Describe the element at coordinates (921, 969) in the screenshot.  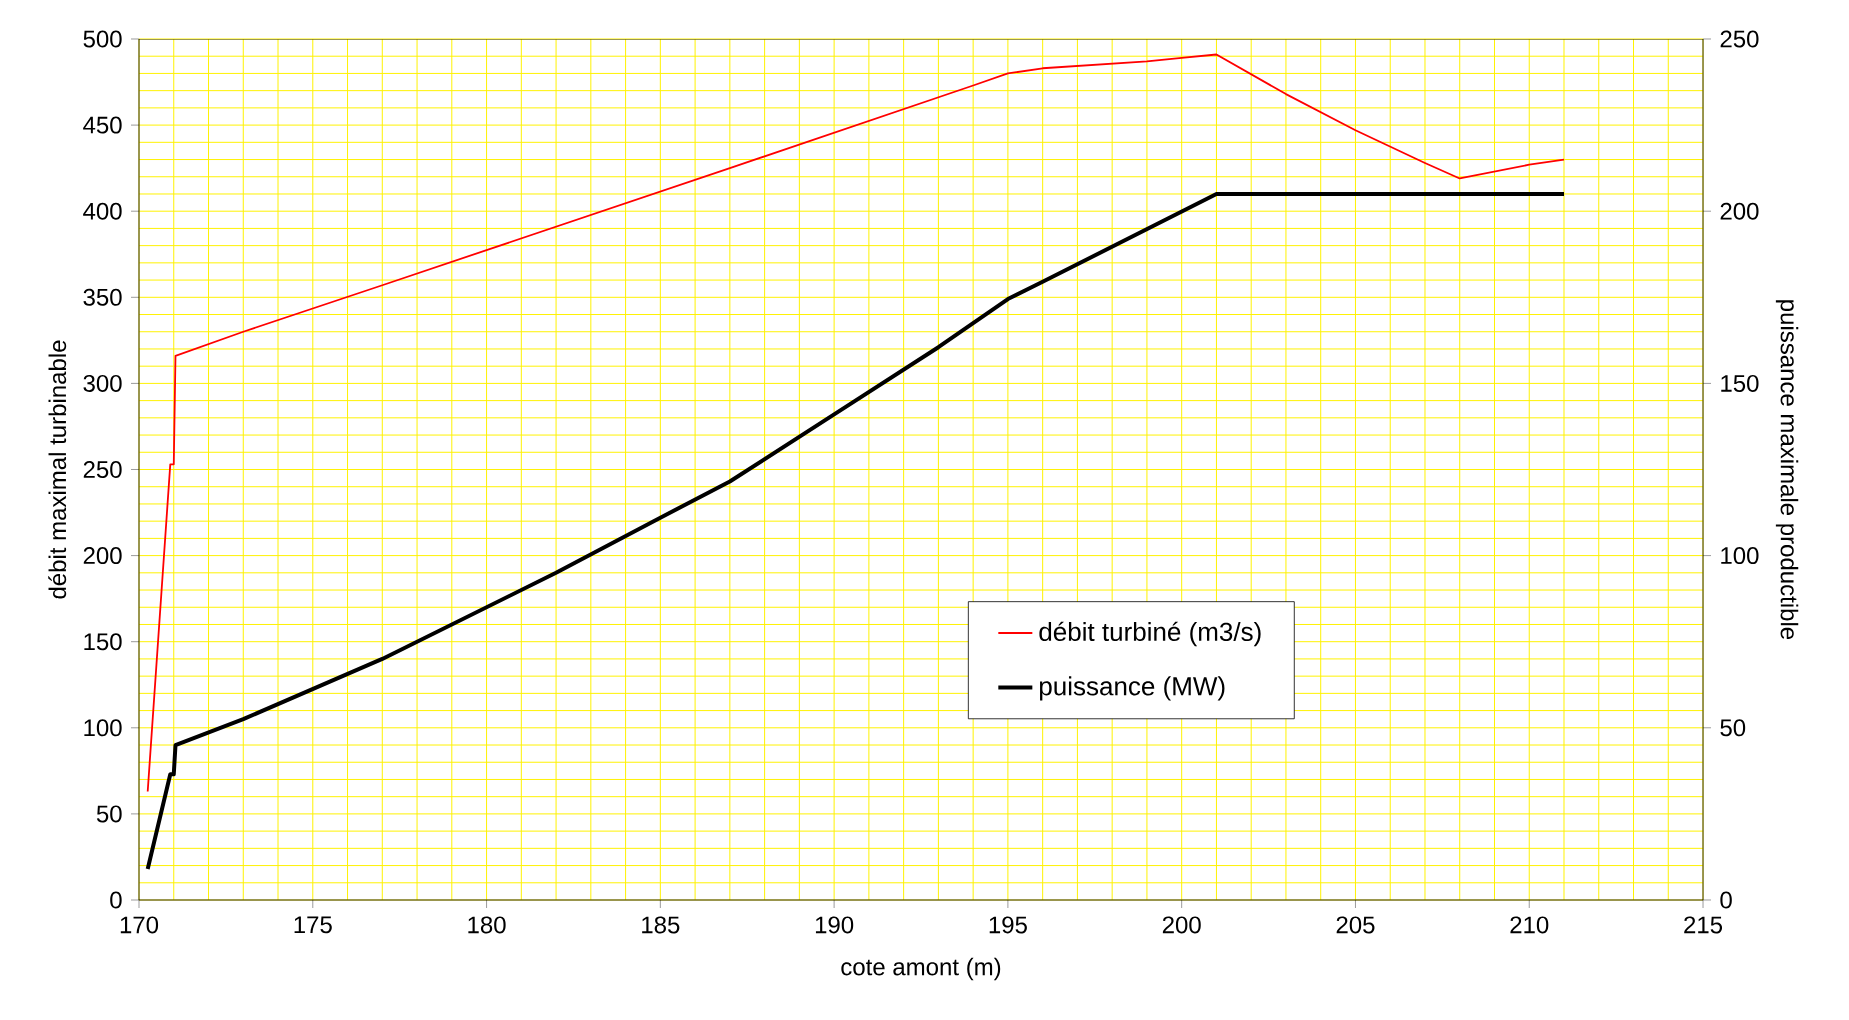
I see `x-axis-title: cote amont (m)` at that location.